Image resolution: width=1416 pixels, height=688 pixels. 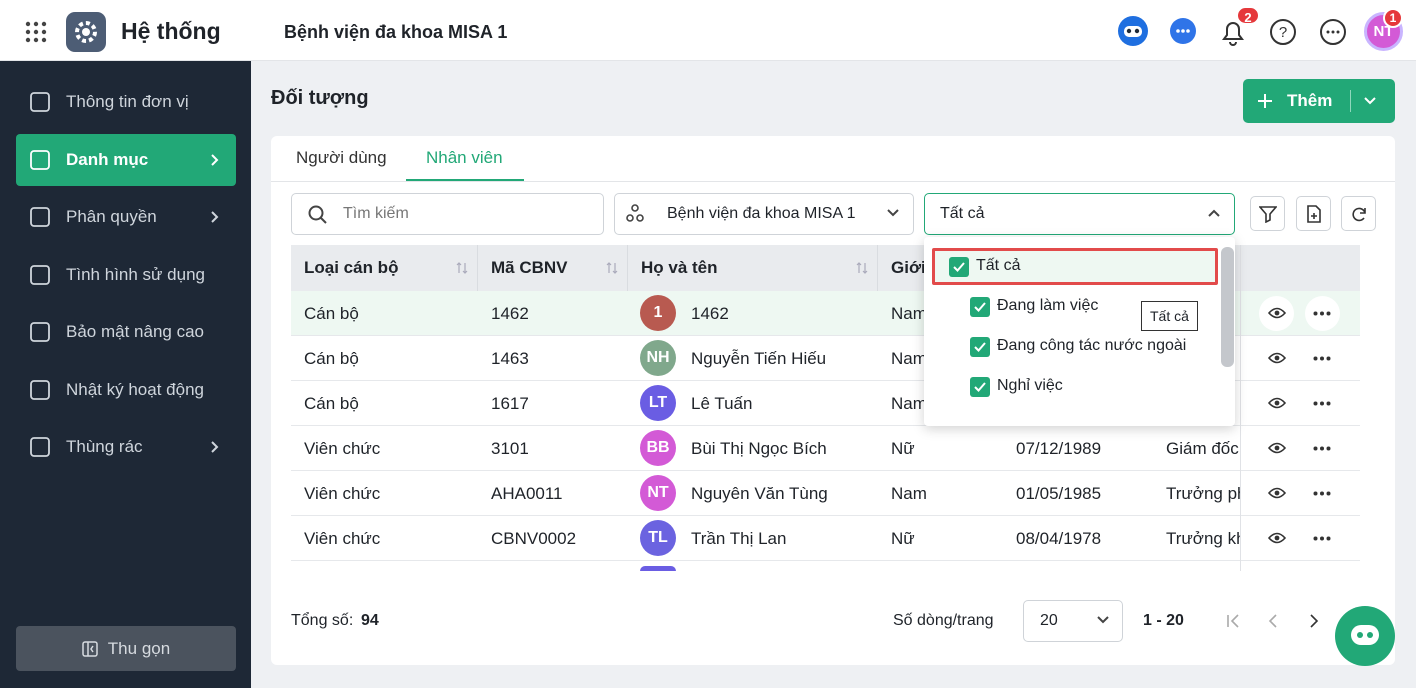 I want to click on plus-icon, so click(x=1265, y=101).